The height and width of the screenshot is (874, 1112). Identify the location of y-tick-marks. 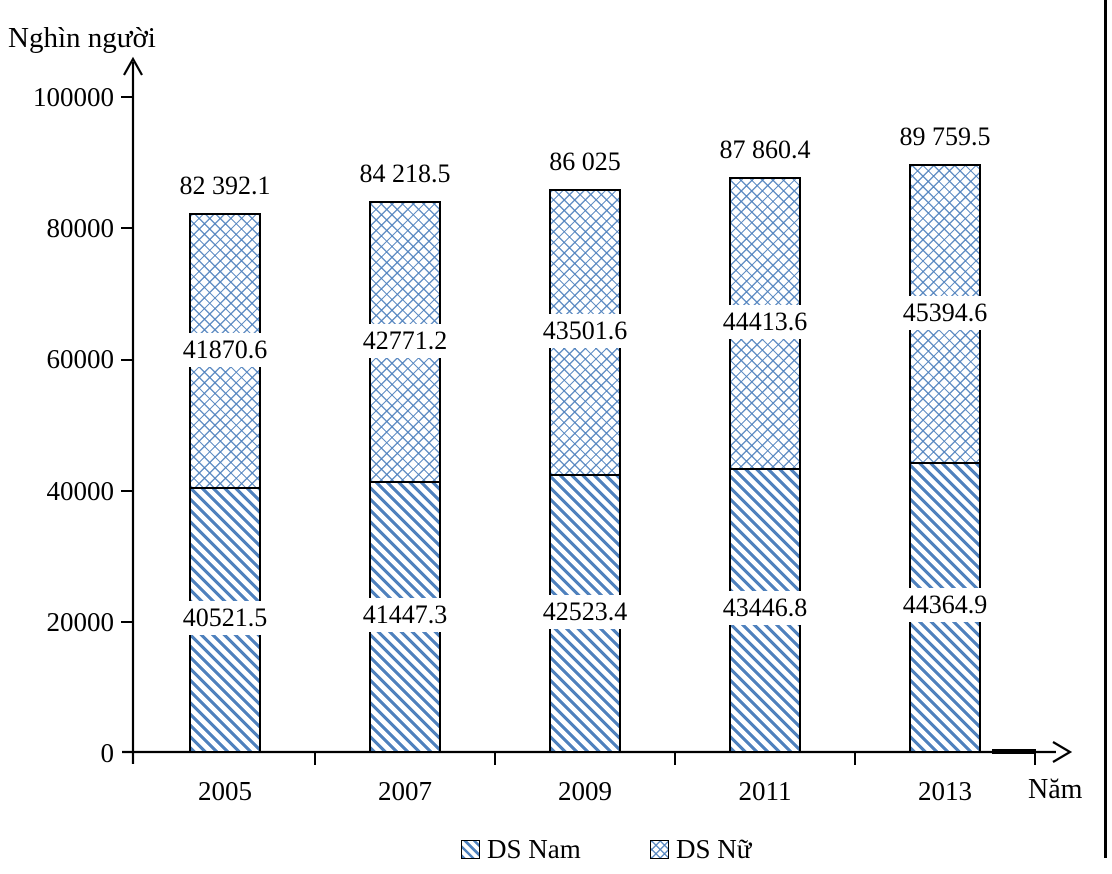
(127, 359).